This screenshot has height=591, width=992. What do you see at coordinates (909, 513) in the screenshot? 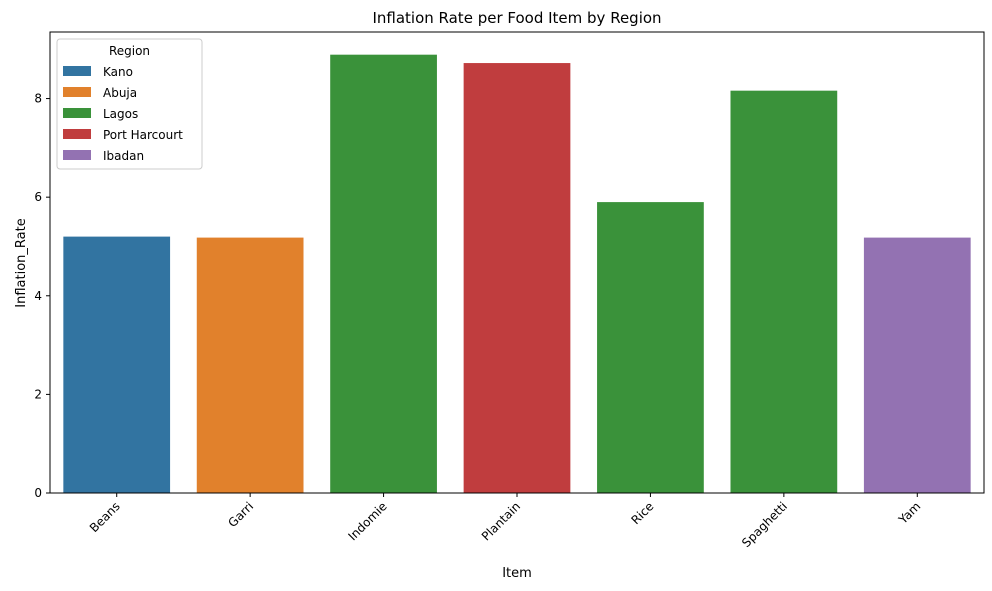
I see `x-tick-label: Yam` at bounding box center [909, 513].